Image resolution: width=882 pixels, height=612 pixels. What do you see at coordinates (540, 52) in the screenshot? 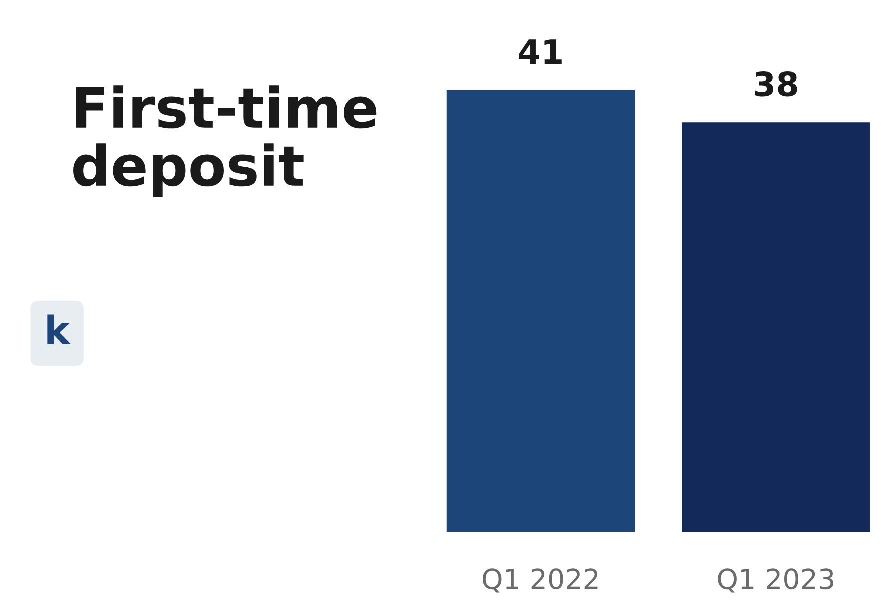
I see `data-label: 41` at bounding box center [540, 52].